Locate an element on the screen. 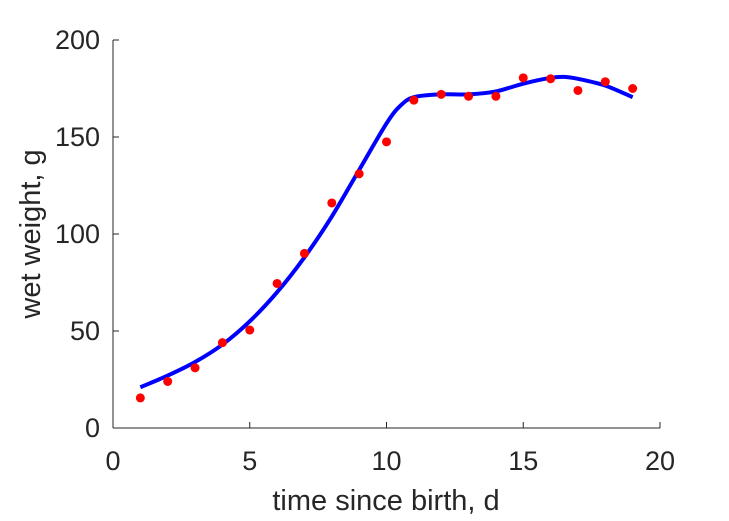 Image resolution: width=729 pixels, height=521 pixels. x-tick-label: 10 is located at coordinates (386, 461).